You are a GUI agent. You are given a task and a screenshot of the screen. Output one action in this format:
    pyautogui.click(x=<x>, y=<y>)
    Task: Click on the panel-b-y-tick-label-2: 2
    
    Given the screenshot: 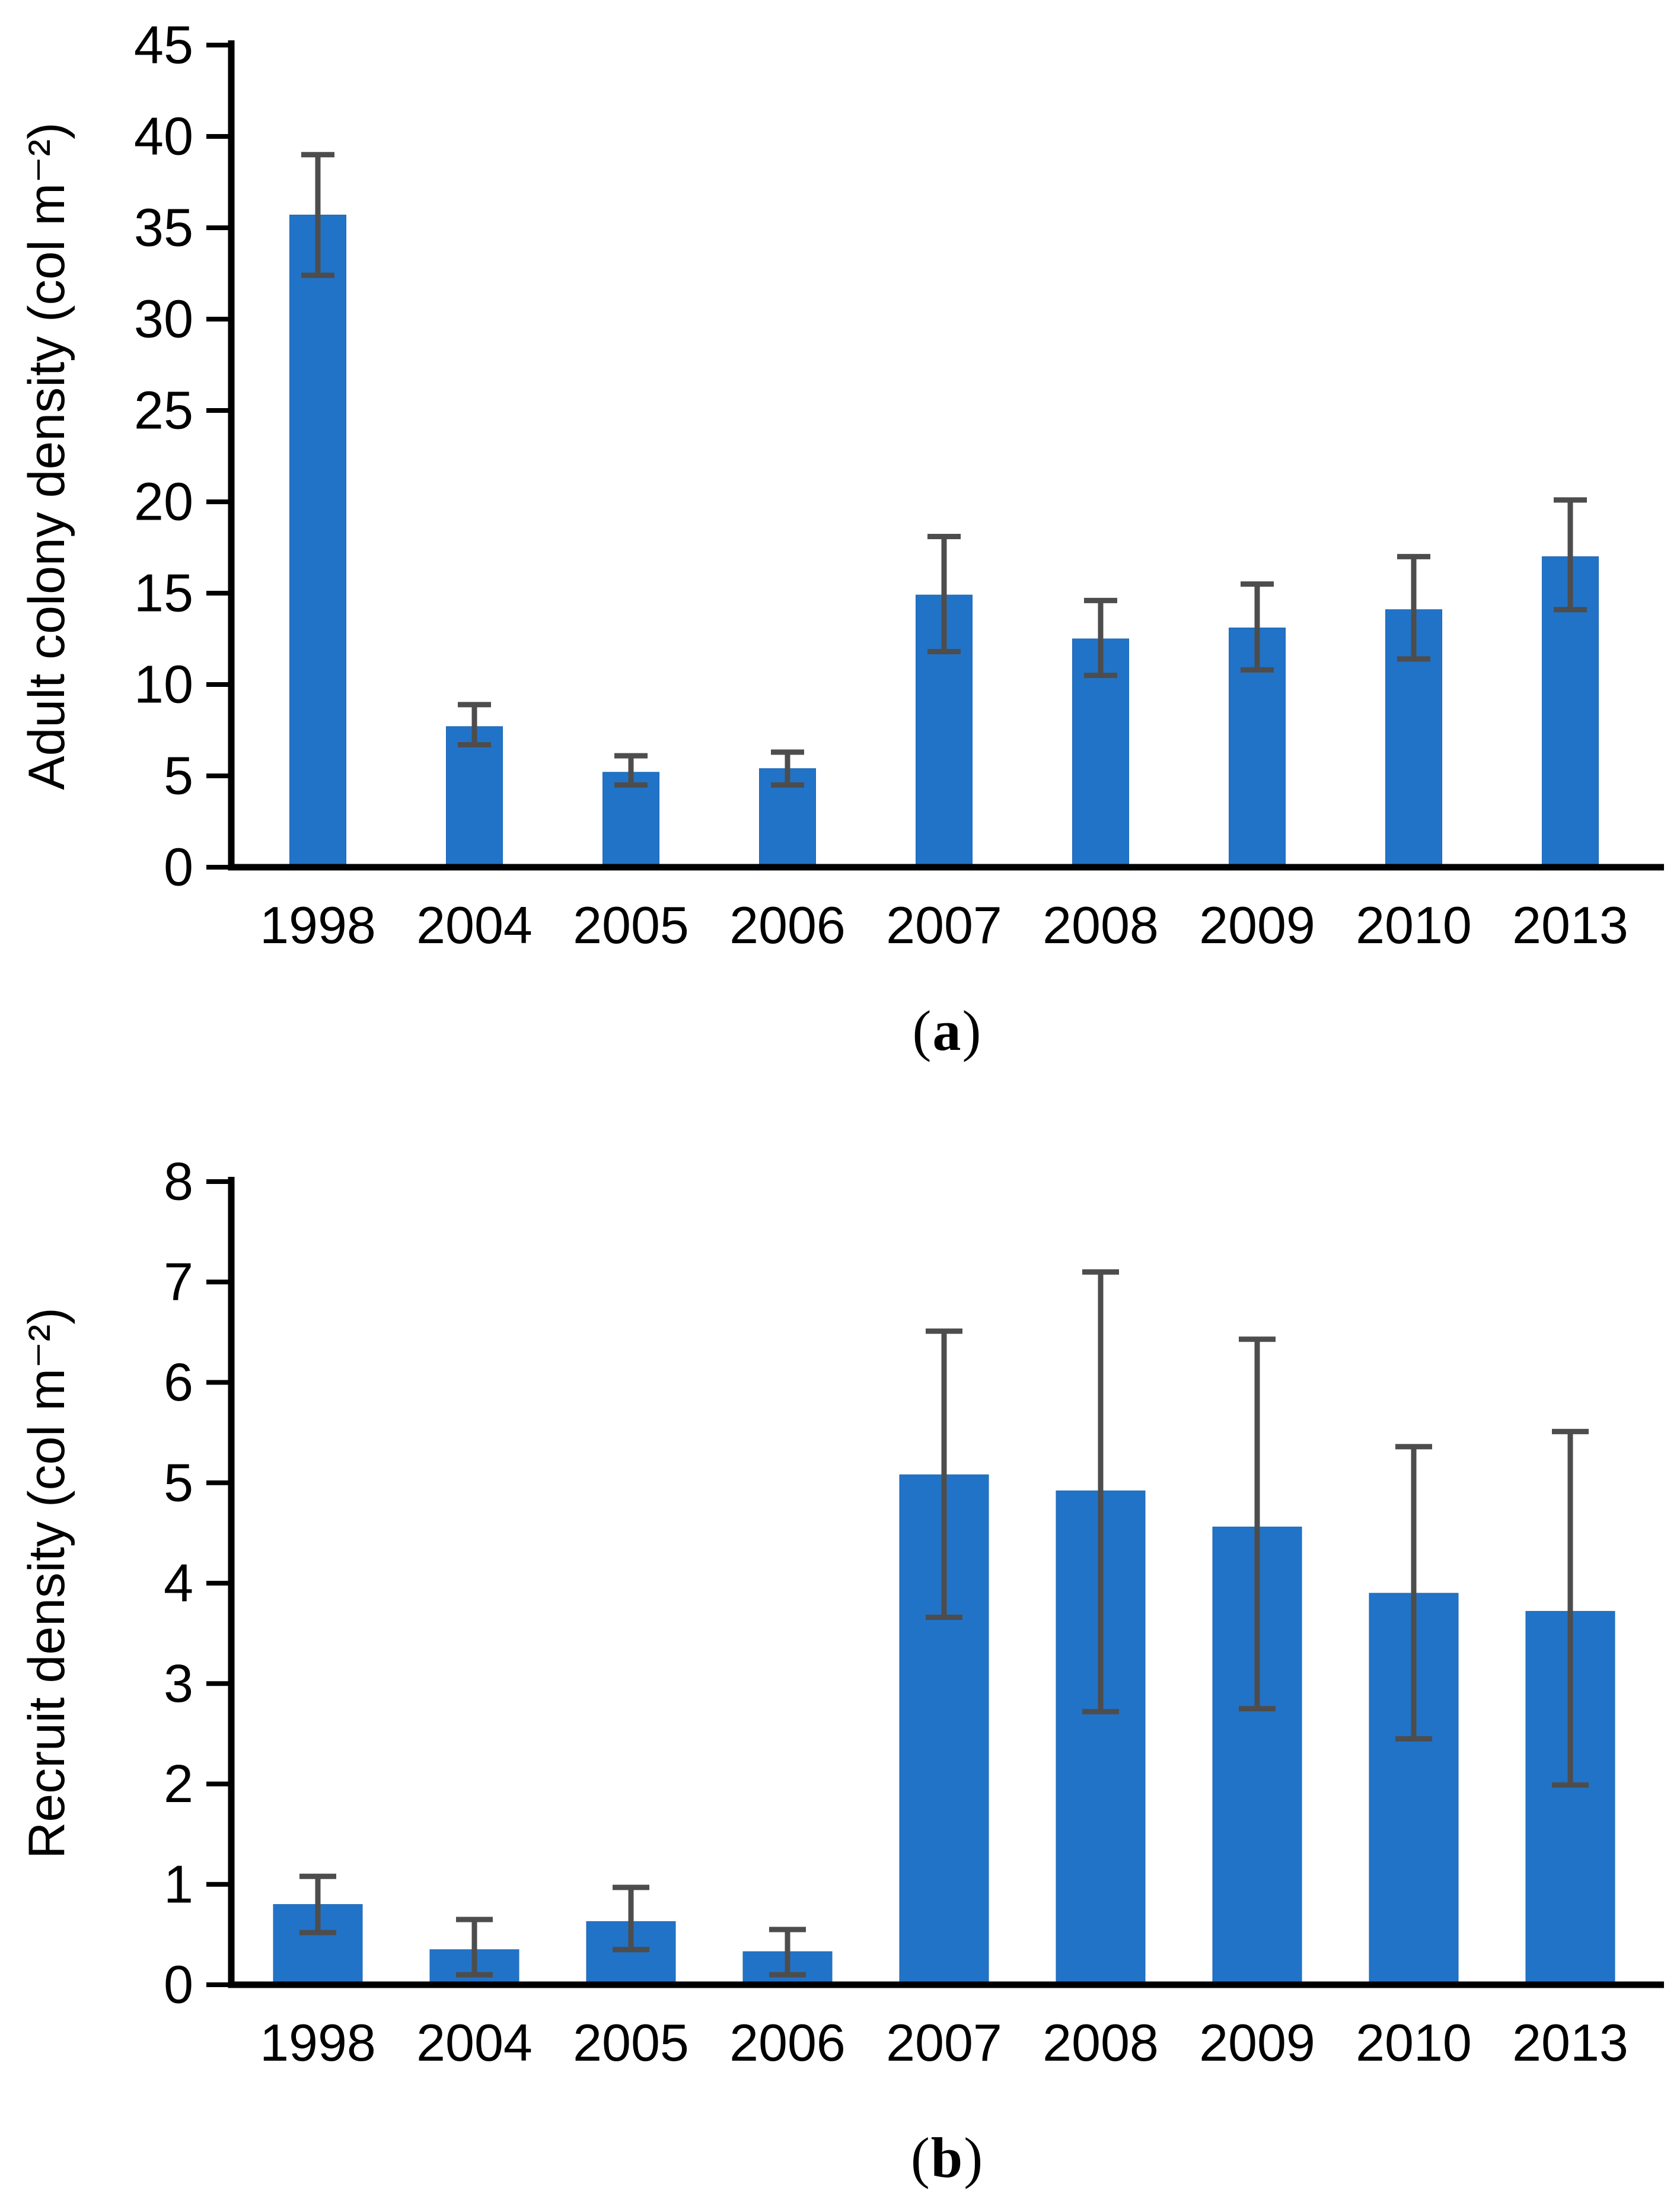 What is the action you would take?
    pyautogui.click(x=178, y=1784)
    